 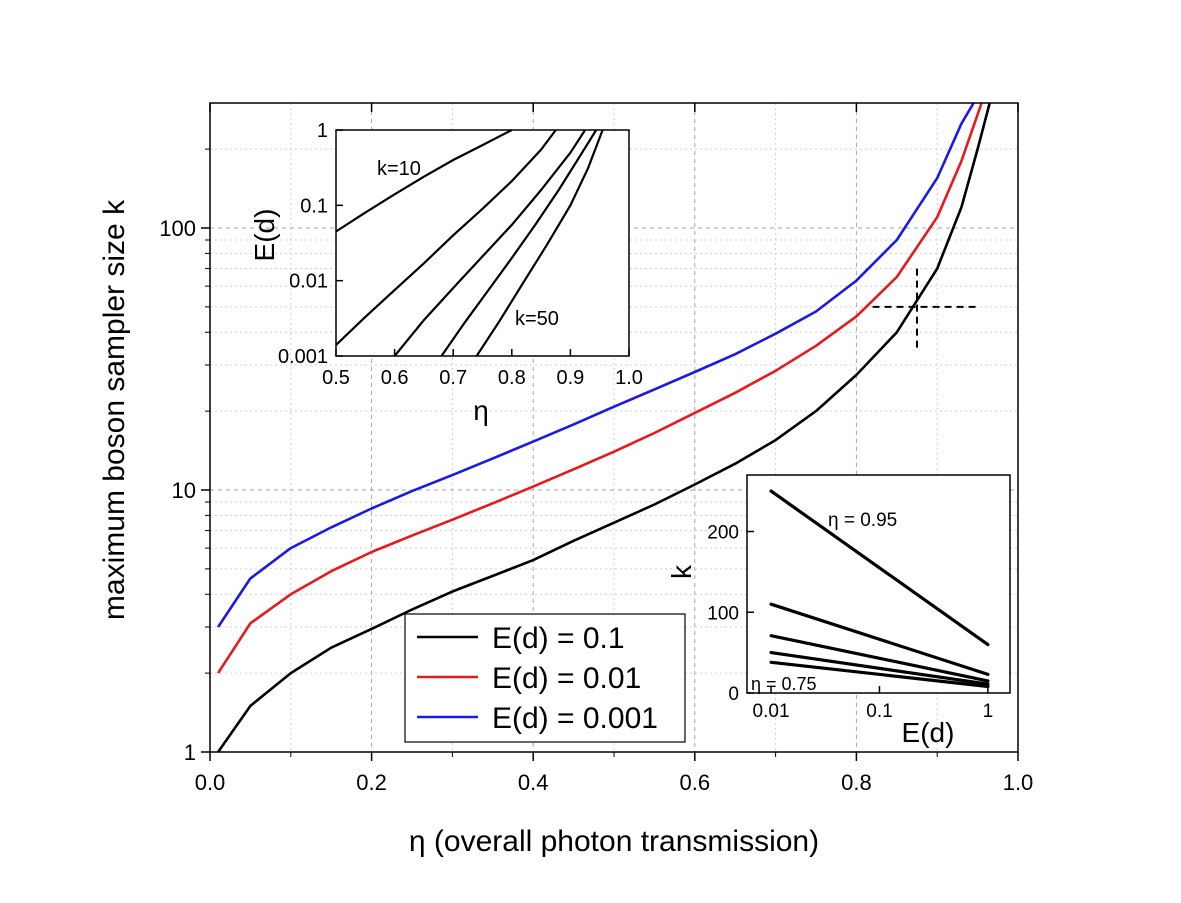 What do you see at coordinates (879, 711) in the screenshot?
I see `inset2-x-tick-label: 0.1` at bounding box center [879, 711].